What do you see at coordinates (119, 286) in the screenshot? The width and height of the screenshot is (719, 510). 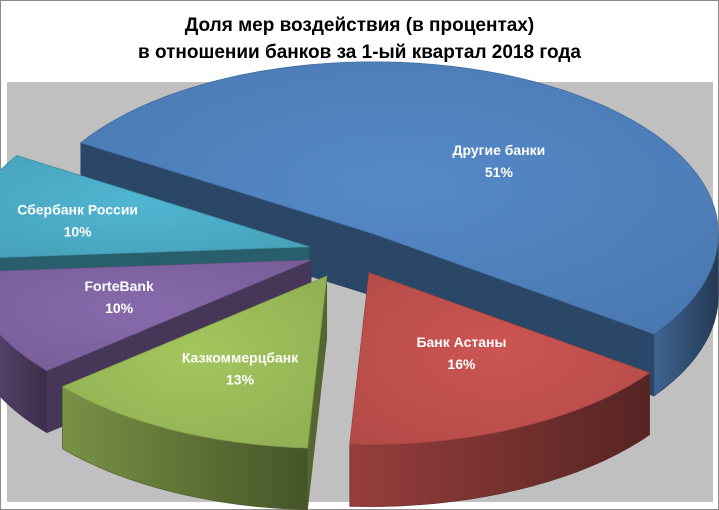 I see `slice-name-label: ForteBank` at bounding box center [119, 286].